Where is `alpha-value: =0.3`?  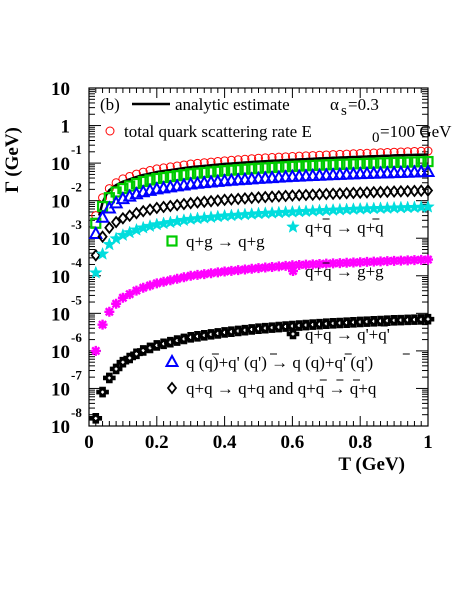
alpha-value: =0.3 is located at coordinates (363, 104).